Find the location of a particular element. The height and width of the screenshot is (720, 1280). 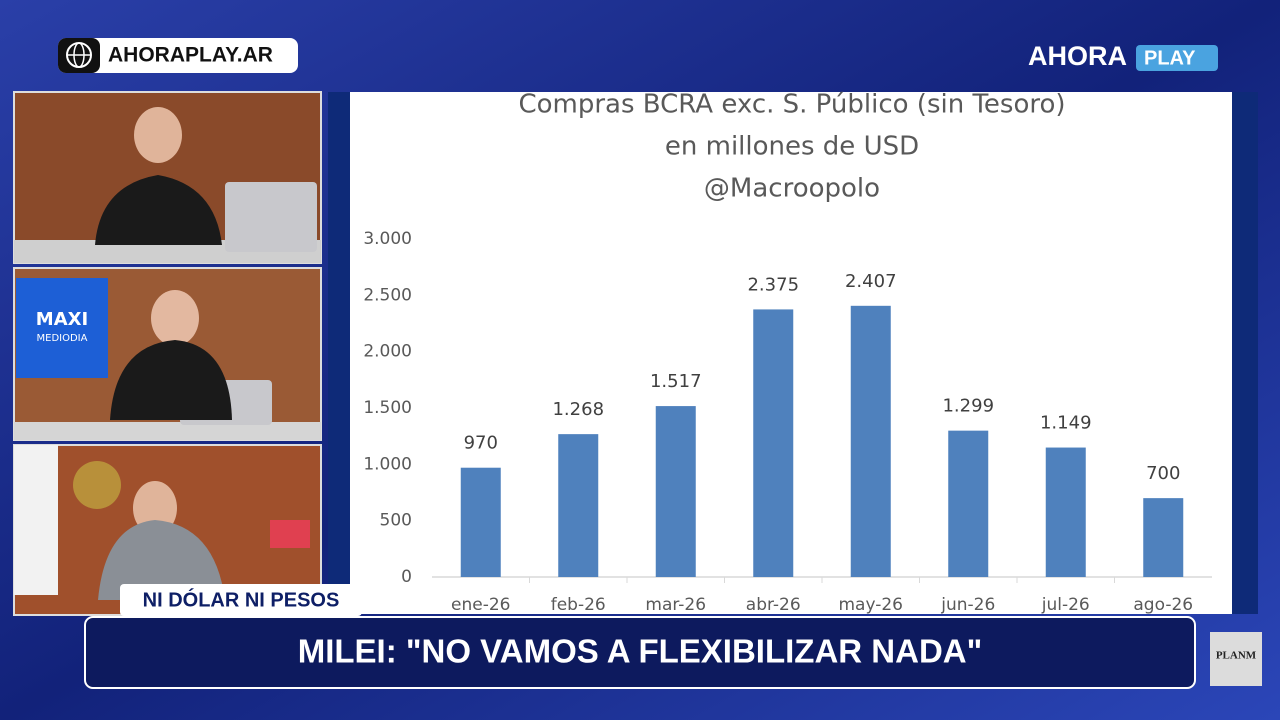

logo-main: AHORA is located at coordinates (1077, 56).